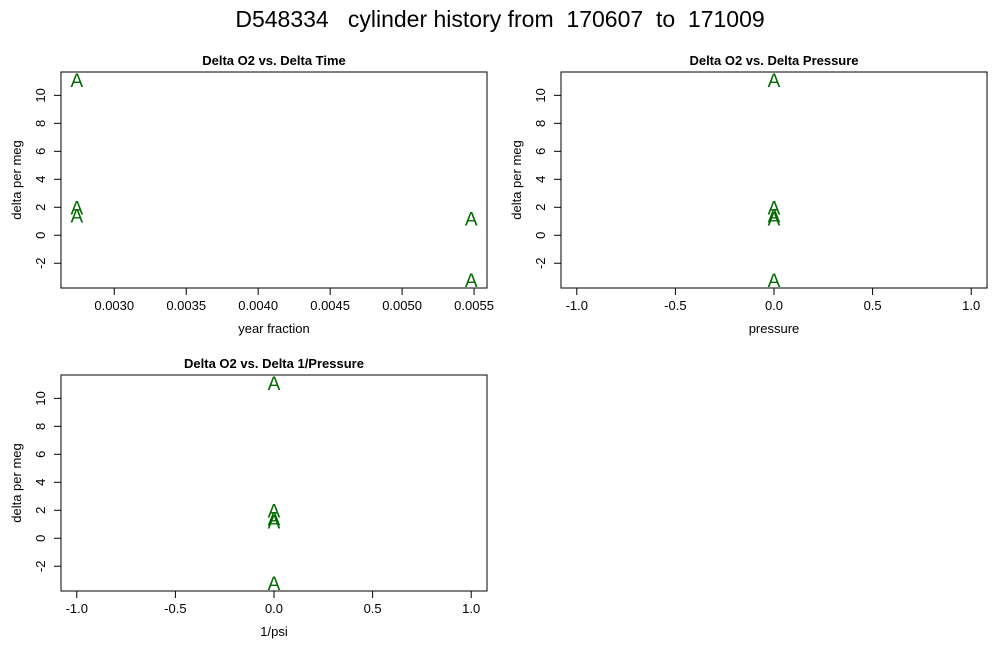  Describe the element at coordinates (114, 305) in the screenshot. I see `x-tick-label: 0.0030` at that location.